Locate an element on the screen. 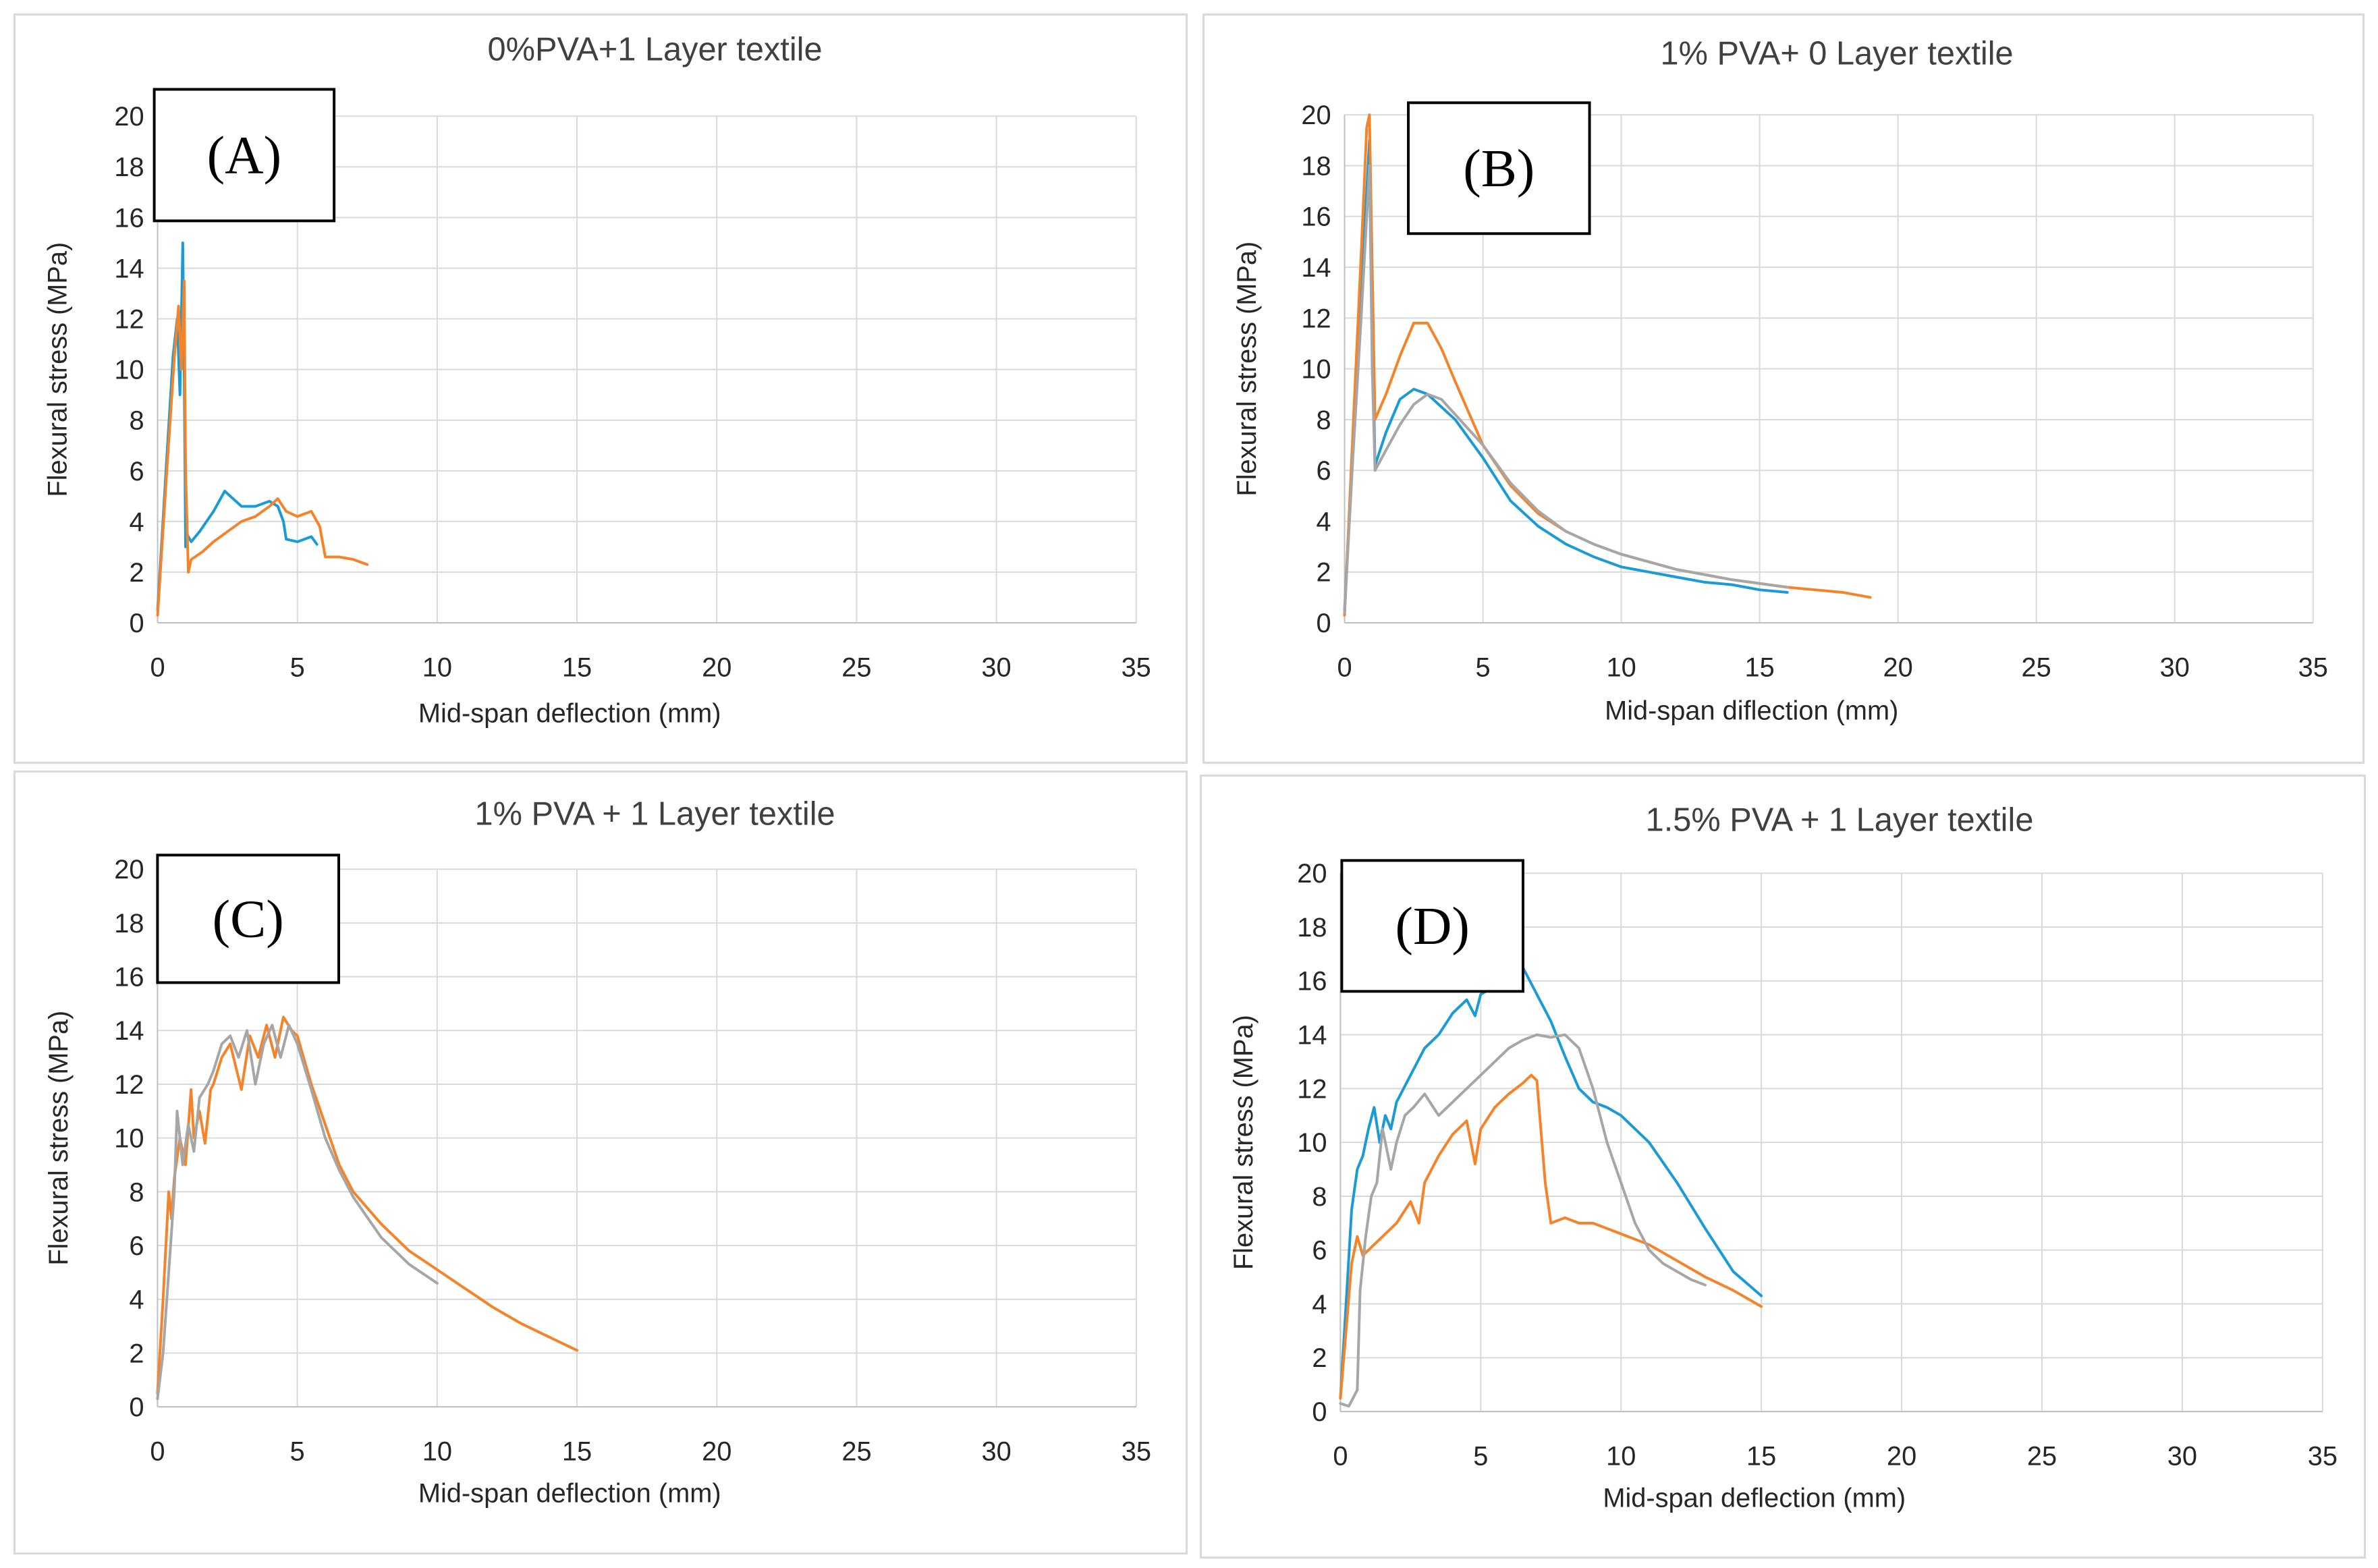 The width and height of the screenshot is (2378, 1568). panel-tag-label: (C) is located at coordinates (249, 919).